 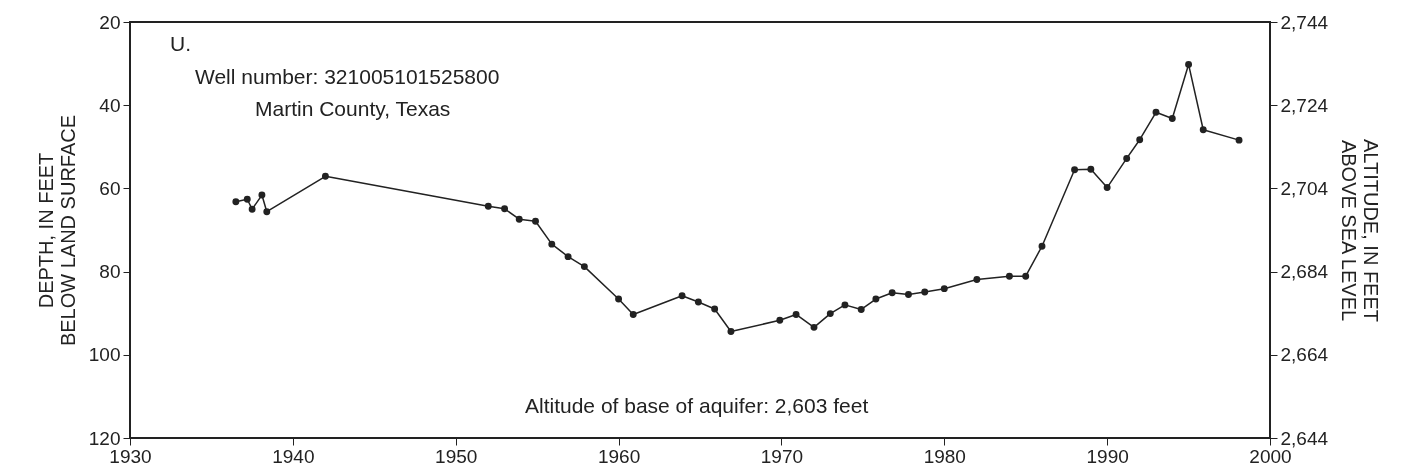 What do you see at coordinates (110, 105) in the screenshot?
I see `y-tick-label: 40` at bounding box center [110, 105].